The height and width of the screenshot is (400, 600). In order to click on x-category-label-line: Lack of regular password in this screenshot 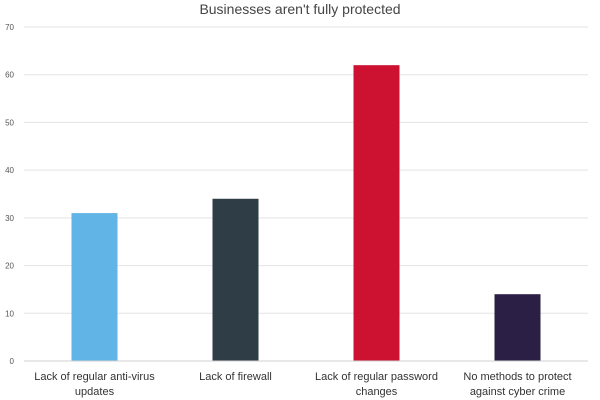, I will do `click(376, 377)`.